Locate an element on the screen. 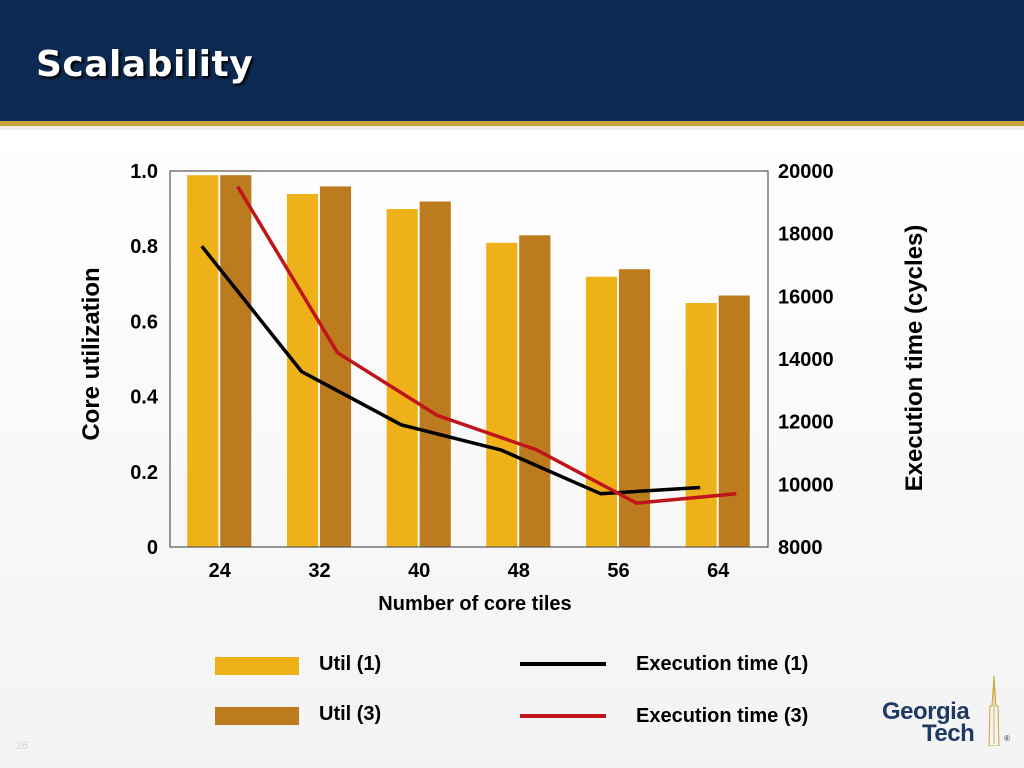 This screenshot has height=768, width=1024. logo-text-tech: Tech is located at coordinates (948, 733).